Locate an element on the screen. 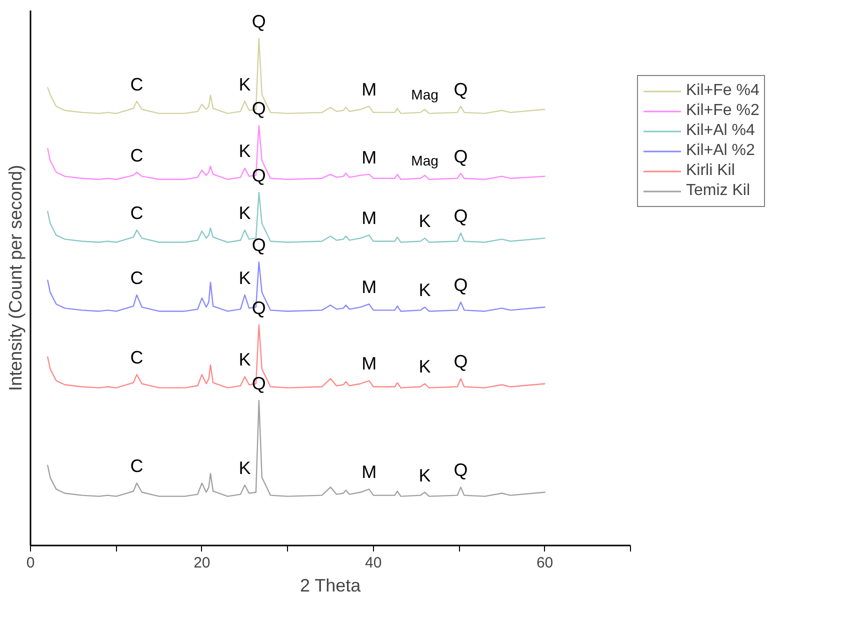  y-axis-title: Intensity (Count per second) is located at coordinates (16, 278).